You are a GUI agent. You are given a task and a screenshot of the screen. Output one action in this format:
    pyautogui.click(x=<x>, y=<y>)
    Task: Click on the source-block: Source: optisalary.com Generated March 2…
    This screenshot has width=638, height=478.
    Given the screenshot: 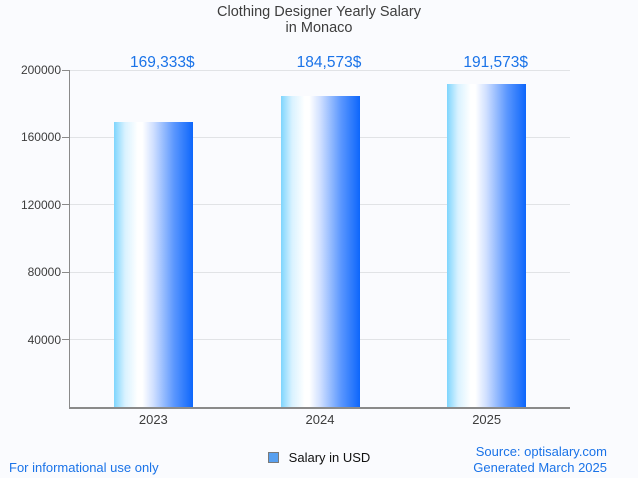 What is the action you would take?
    pyautogui.click(x=540, y=459)
    